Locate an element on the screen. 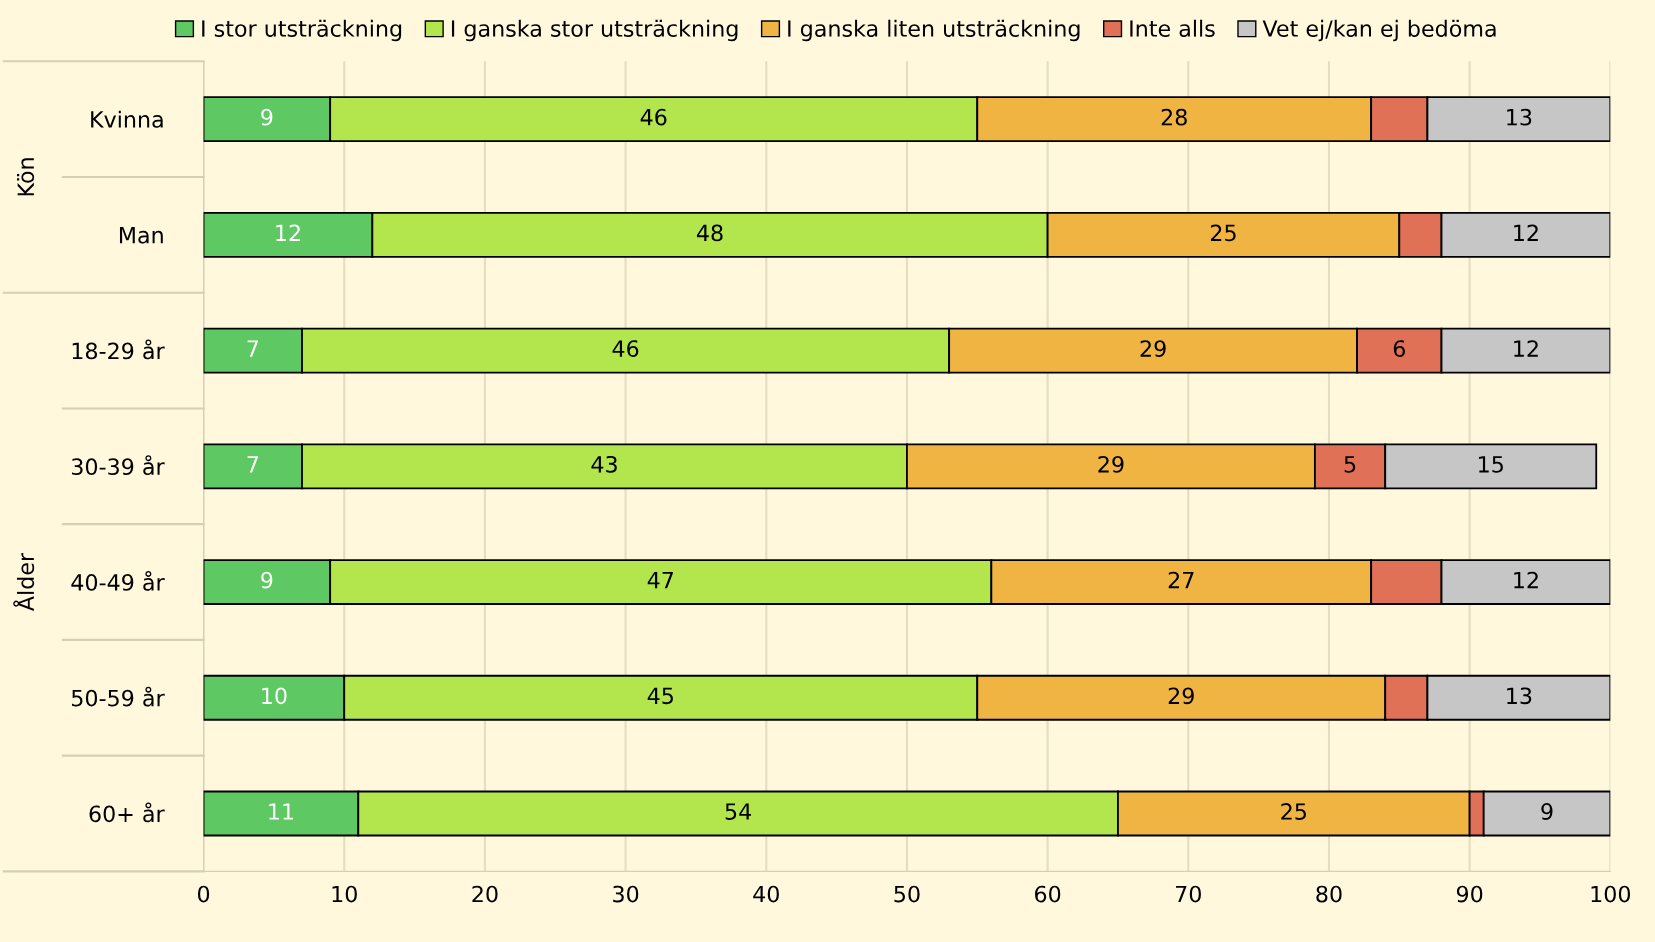  x-tick-label: 20 is located at coordinates (485, 894).